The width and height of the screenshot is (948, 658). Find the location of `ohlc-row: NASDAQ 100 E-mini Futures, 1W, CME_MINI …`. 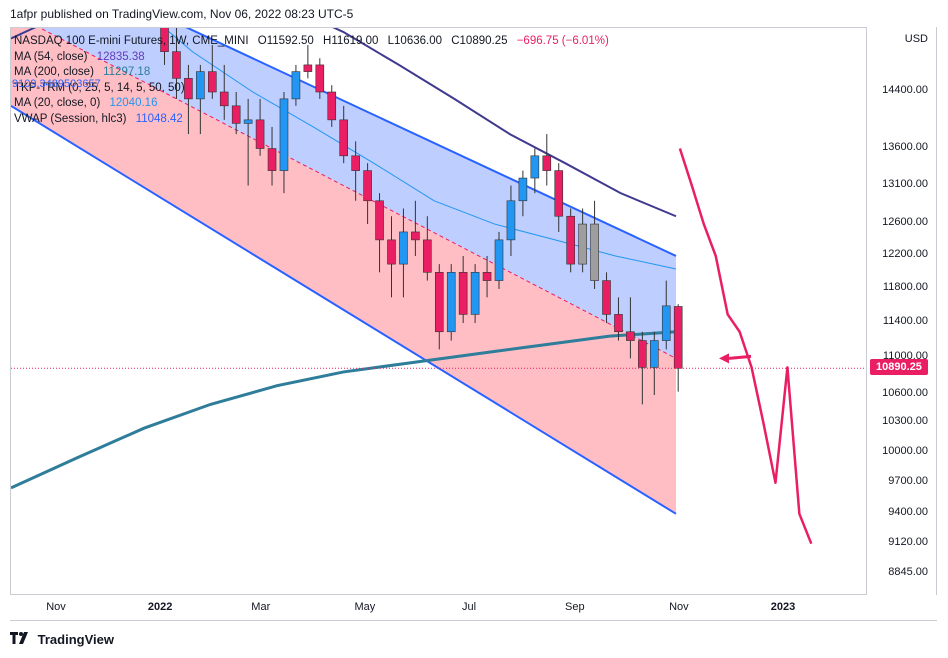

ohlc-row: NASDAQ 100 E-mini Futures, 1W, CME_MINI … is located at coordinates (311, 42).